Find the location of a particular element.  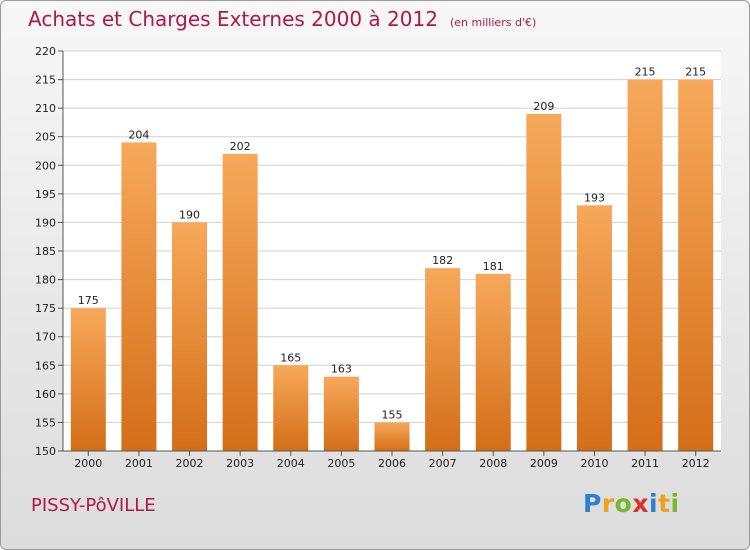

data-label-2001: 204 is located at coordinates (138, 134).